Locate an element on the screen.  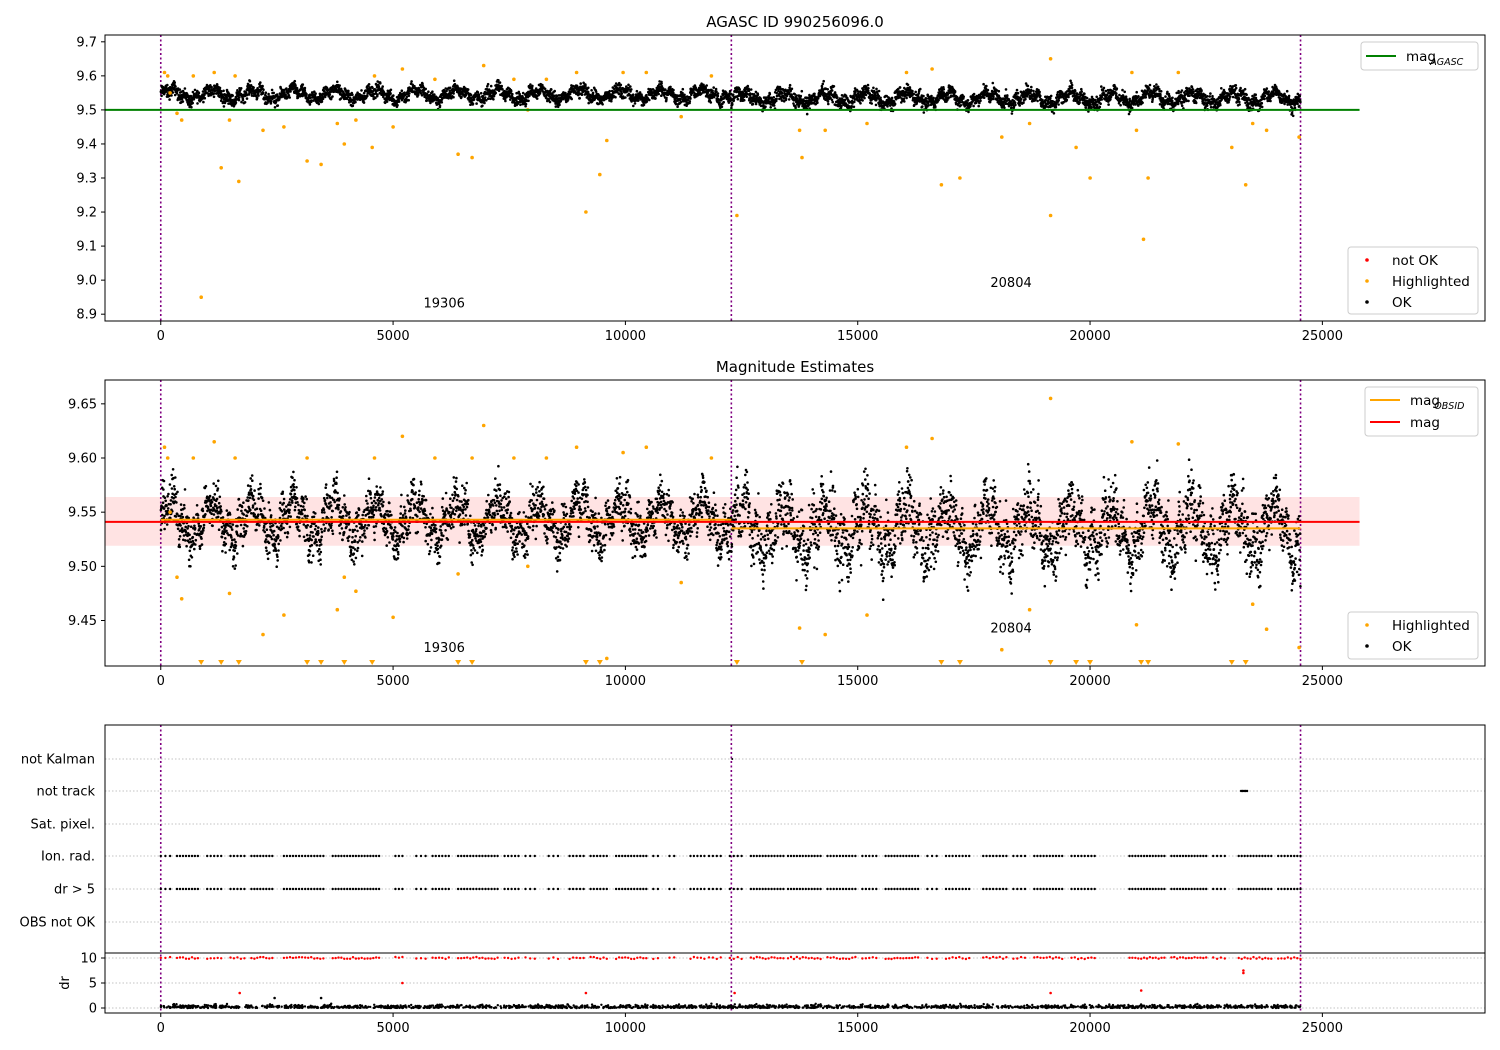
agasc-panel-title: AGASC ID 990256096.0 is located at coordinates (795, 22).